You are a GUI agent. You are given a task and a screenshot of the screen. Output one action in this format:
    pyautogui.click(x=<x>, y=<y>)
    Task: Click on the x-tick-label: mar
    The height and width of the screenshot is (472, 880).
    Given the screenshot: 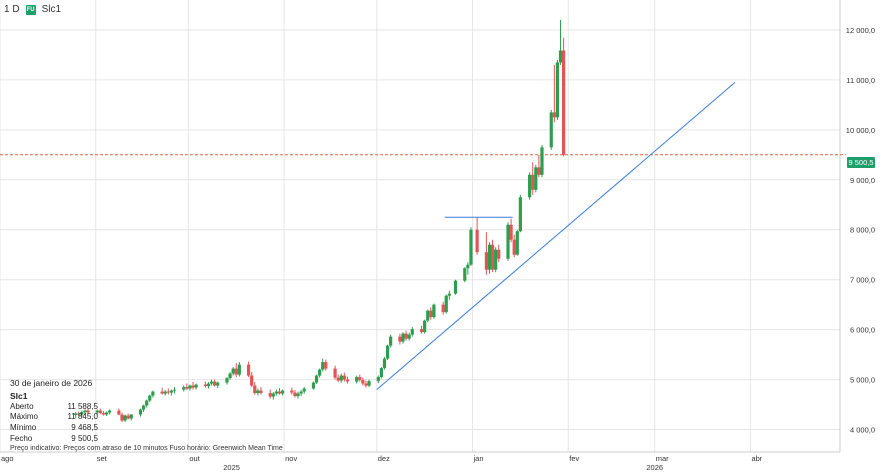 What is the action you would take?
    pyautogui.click(x=662, y=458)
    